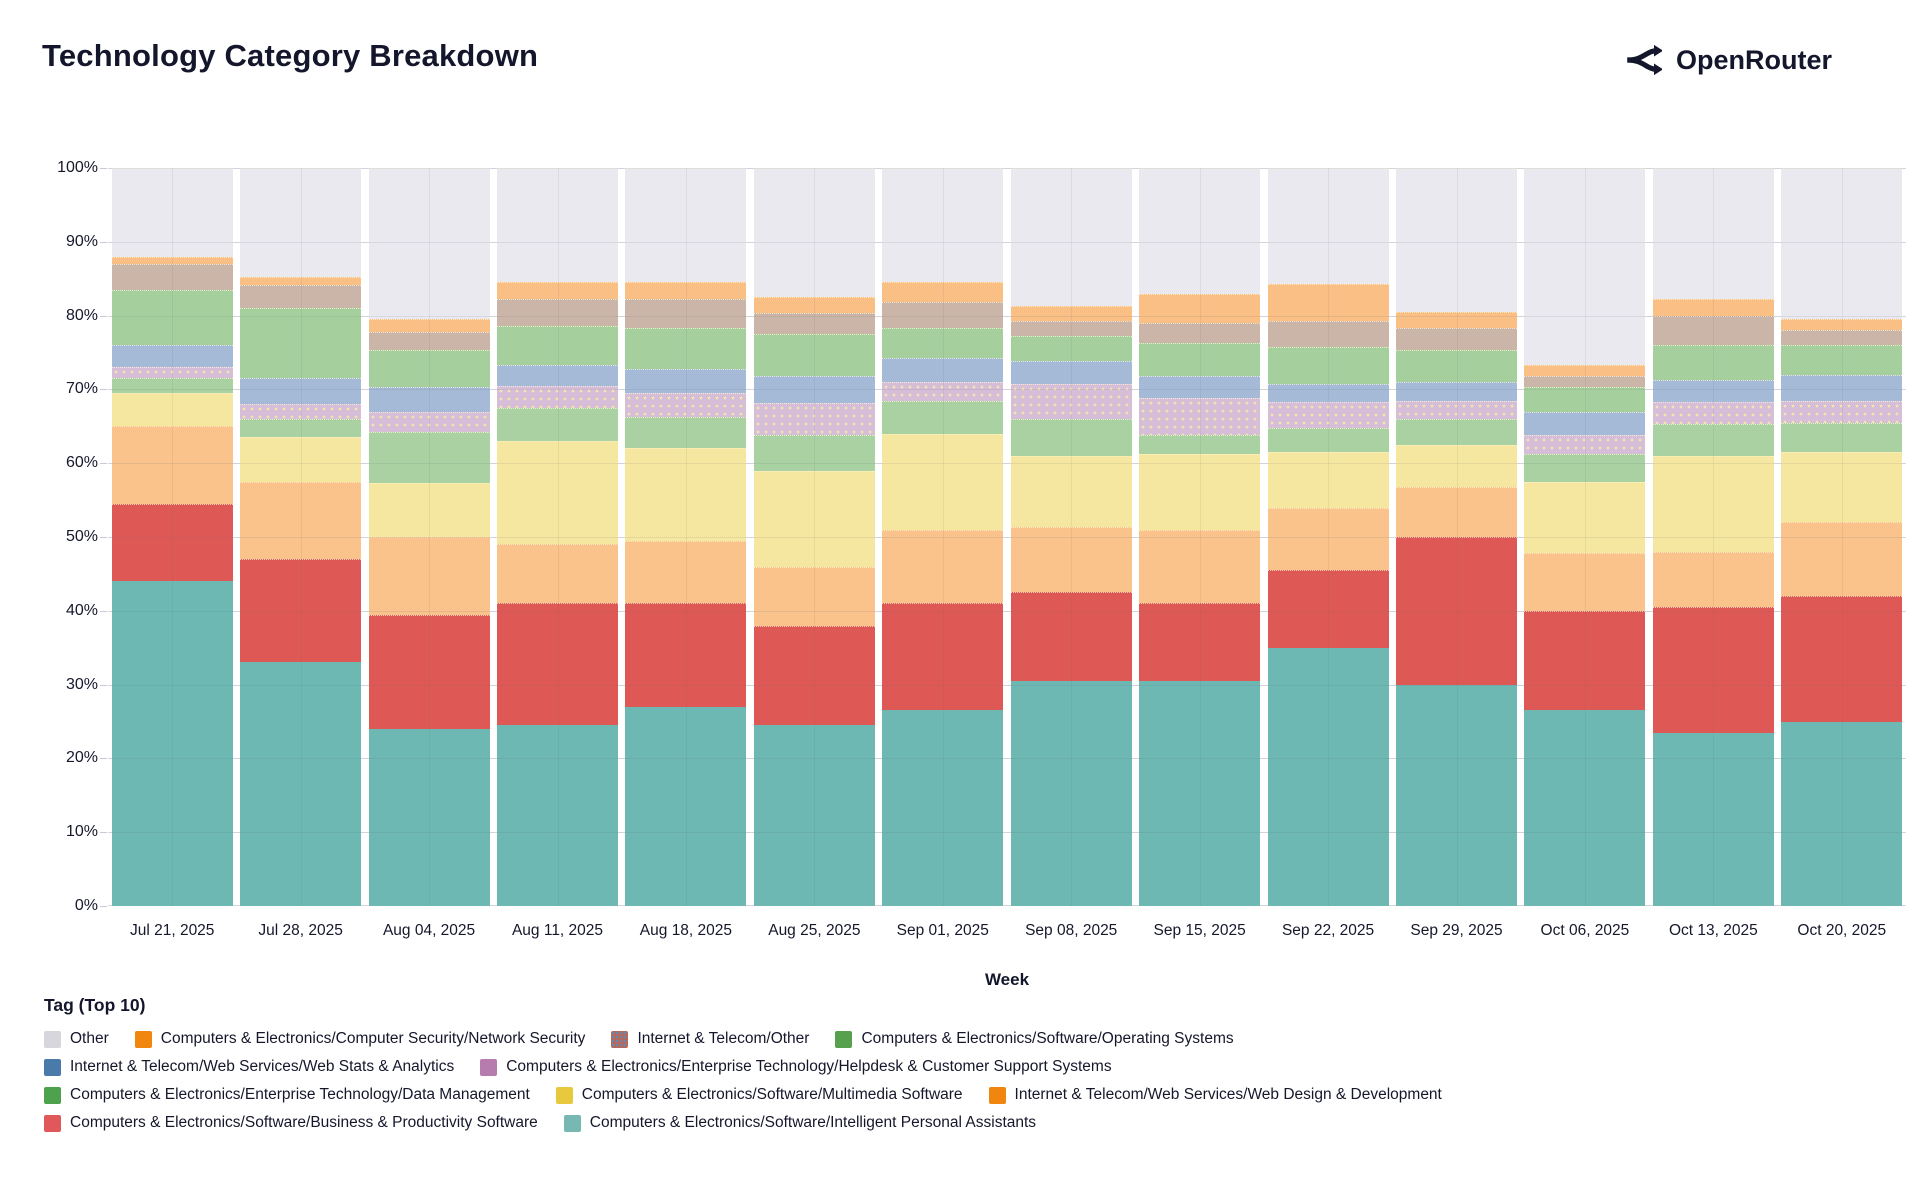  What do you see at coordinates (76, 1039) in the screenshot?
I see `legend-item: Other` at bounding box center [76, 1039].